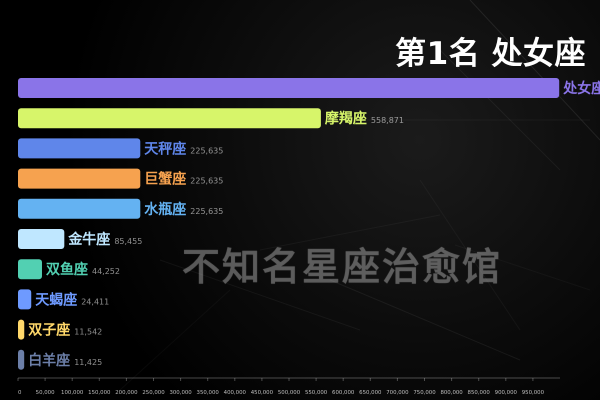  What do you see at coordinates (165, 179) in the screenshot?
I see `category-label-4: 巨蟹座` at bounding box center [165, 179].